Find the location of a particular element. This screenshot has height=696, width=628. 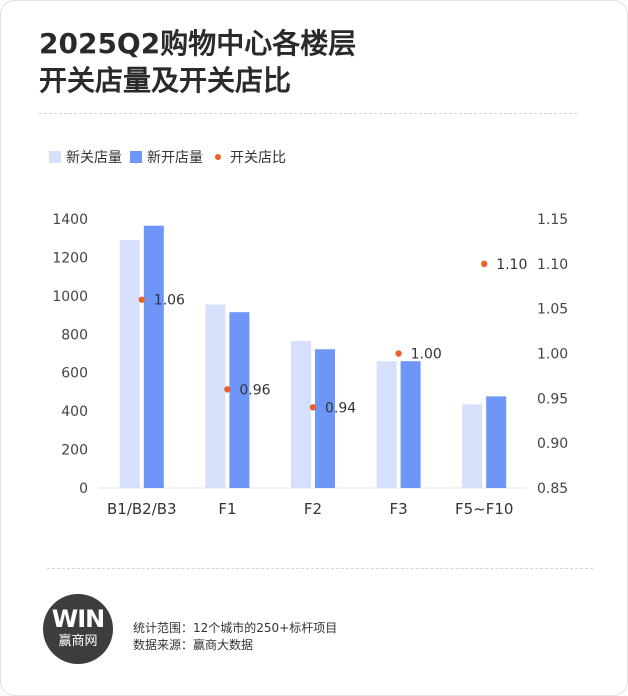

ratio-data-label: 0.94 is located at coordinates (340, 408).